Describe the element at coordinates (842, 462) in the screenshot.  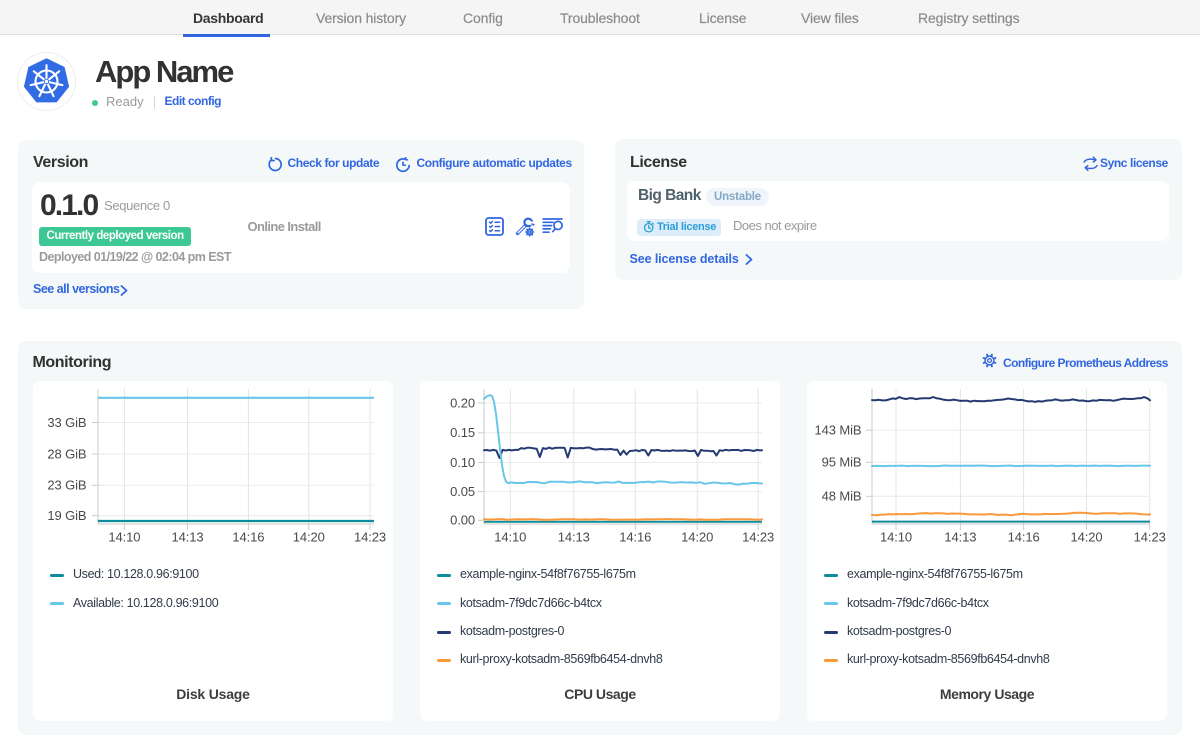
I see `svg-text: 95 MiB` at that location.